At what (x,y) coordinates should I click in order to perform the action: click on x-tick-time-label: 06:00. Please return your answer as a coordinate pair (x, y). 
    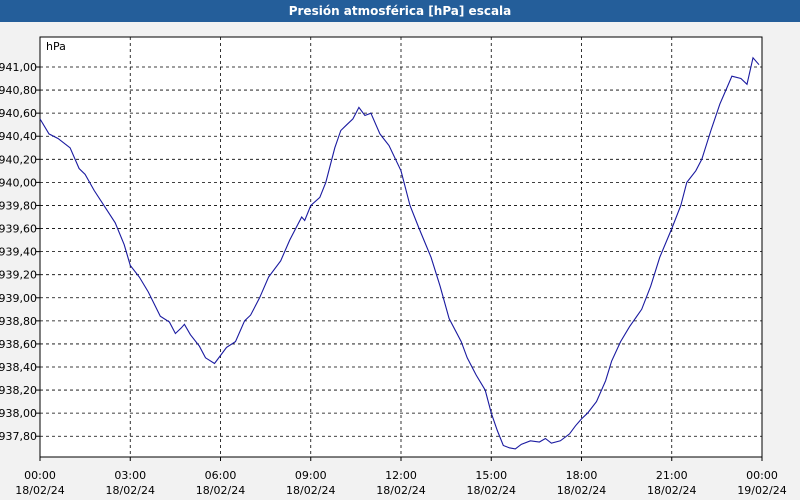
    Looking at the image, I should click on (221, 475).